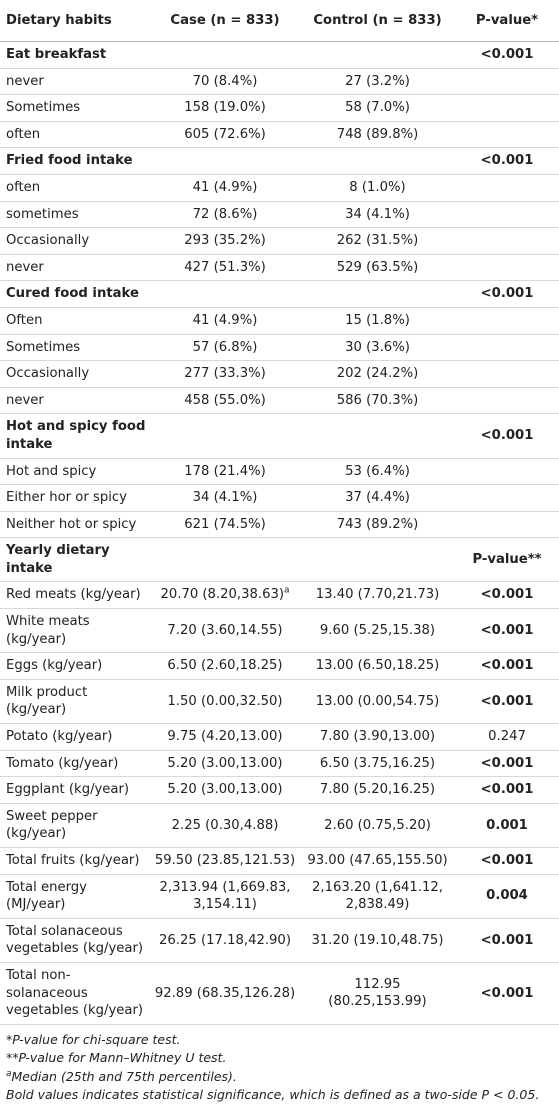  Describe the element at coordinates (75, 631) in the screenshot. I see `row-label: White meats (kg/year)` at that location.